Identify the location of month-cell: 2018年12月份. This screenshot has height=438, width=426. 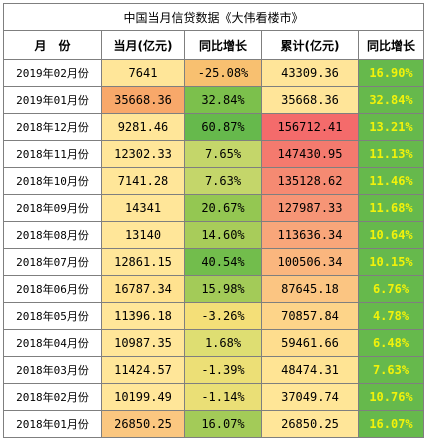
(52, 127).